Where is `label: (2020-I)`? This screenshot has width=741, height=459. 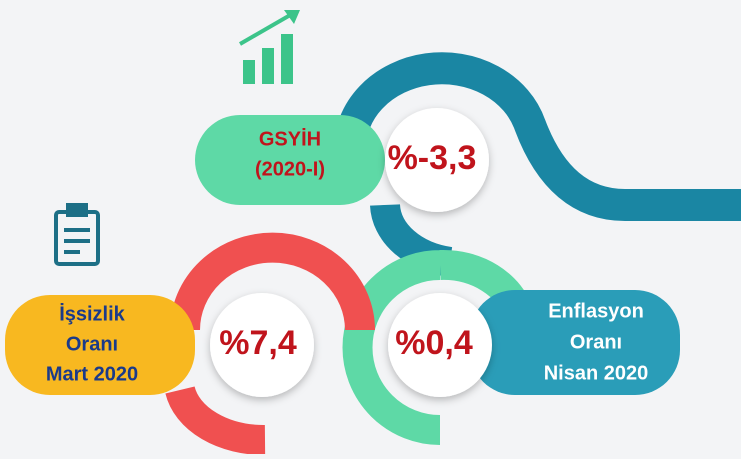
label: (2020-I) is located at coordinates (290, 169).